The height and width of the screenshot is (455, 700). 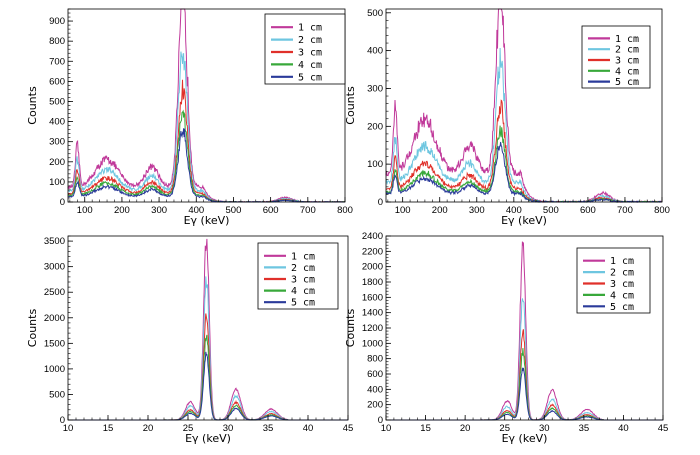 What do you see at coordinates (57, 21) in the screenshot?
I see `y-tick-label: 900` at bounding box center [57, 21].